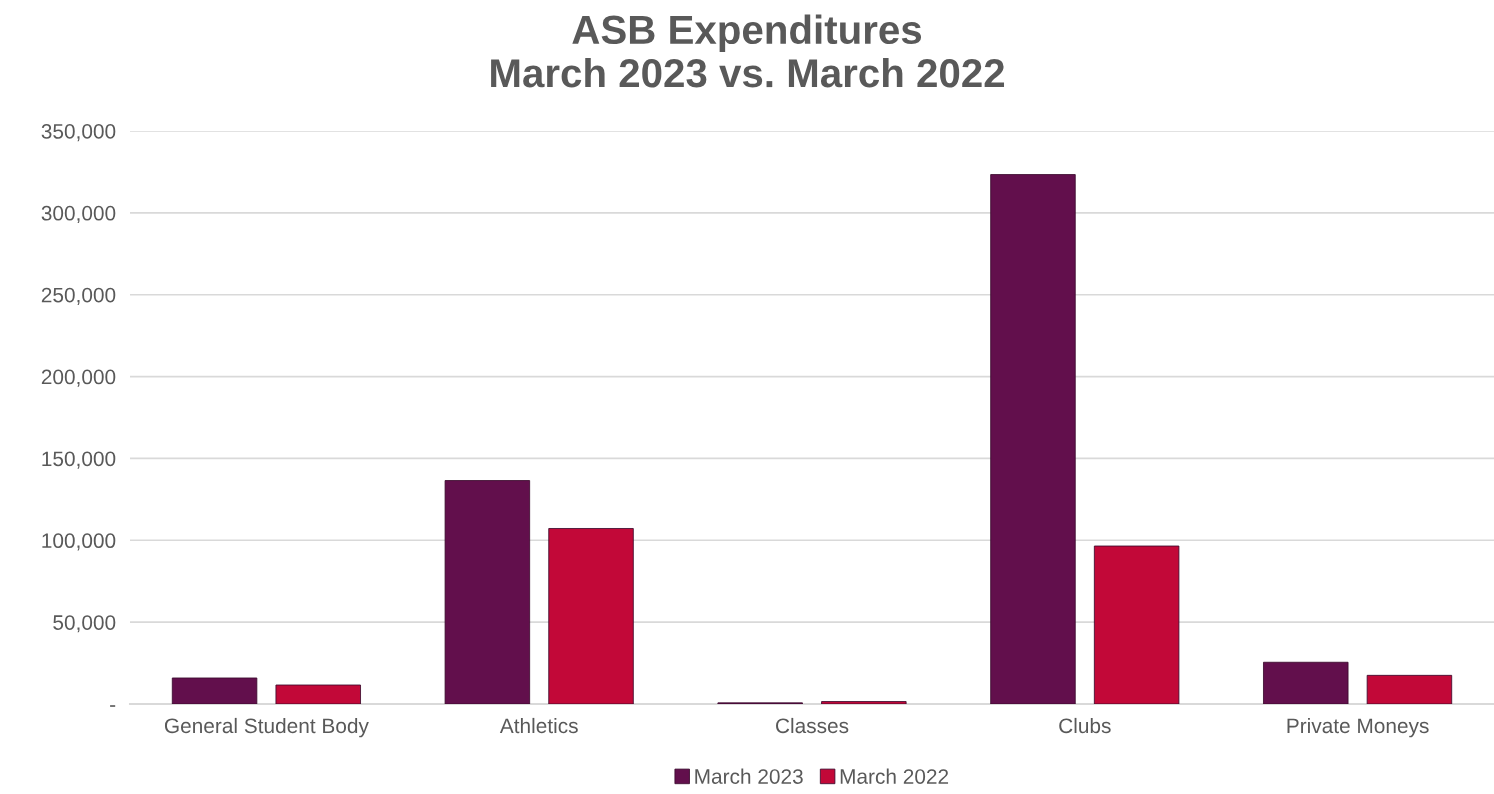 The height and width of the screenshot is (794, 1494). What do you see at coordinates (78, 296) in the screenshot?
I see `y-tick-label: 250,000` at bounding box center [78, 296].